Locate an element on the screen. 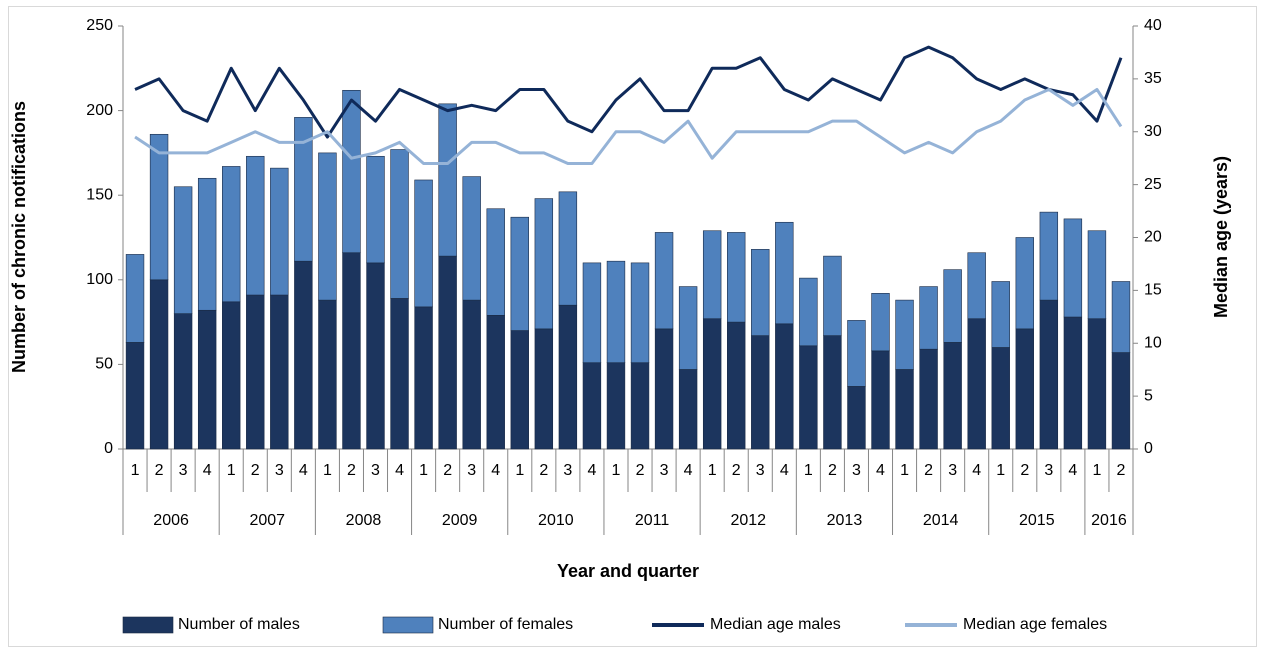 This screenshot has height=654, width=1265. x-group-label: 2012 is located at coordinates (748, 520).